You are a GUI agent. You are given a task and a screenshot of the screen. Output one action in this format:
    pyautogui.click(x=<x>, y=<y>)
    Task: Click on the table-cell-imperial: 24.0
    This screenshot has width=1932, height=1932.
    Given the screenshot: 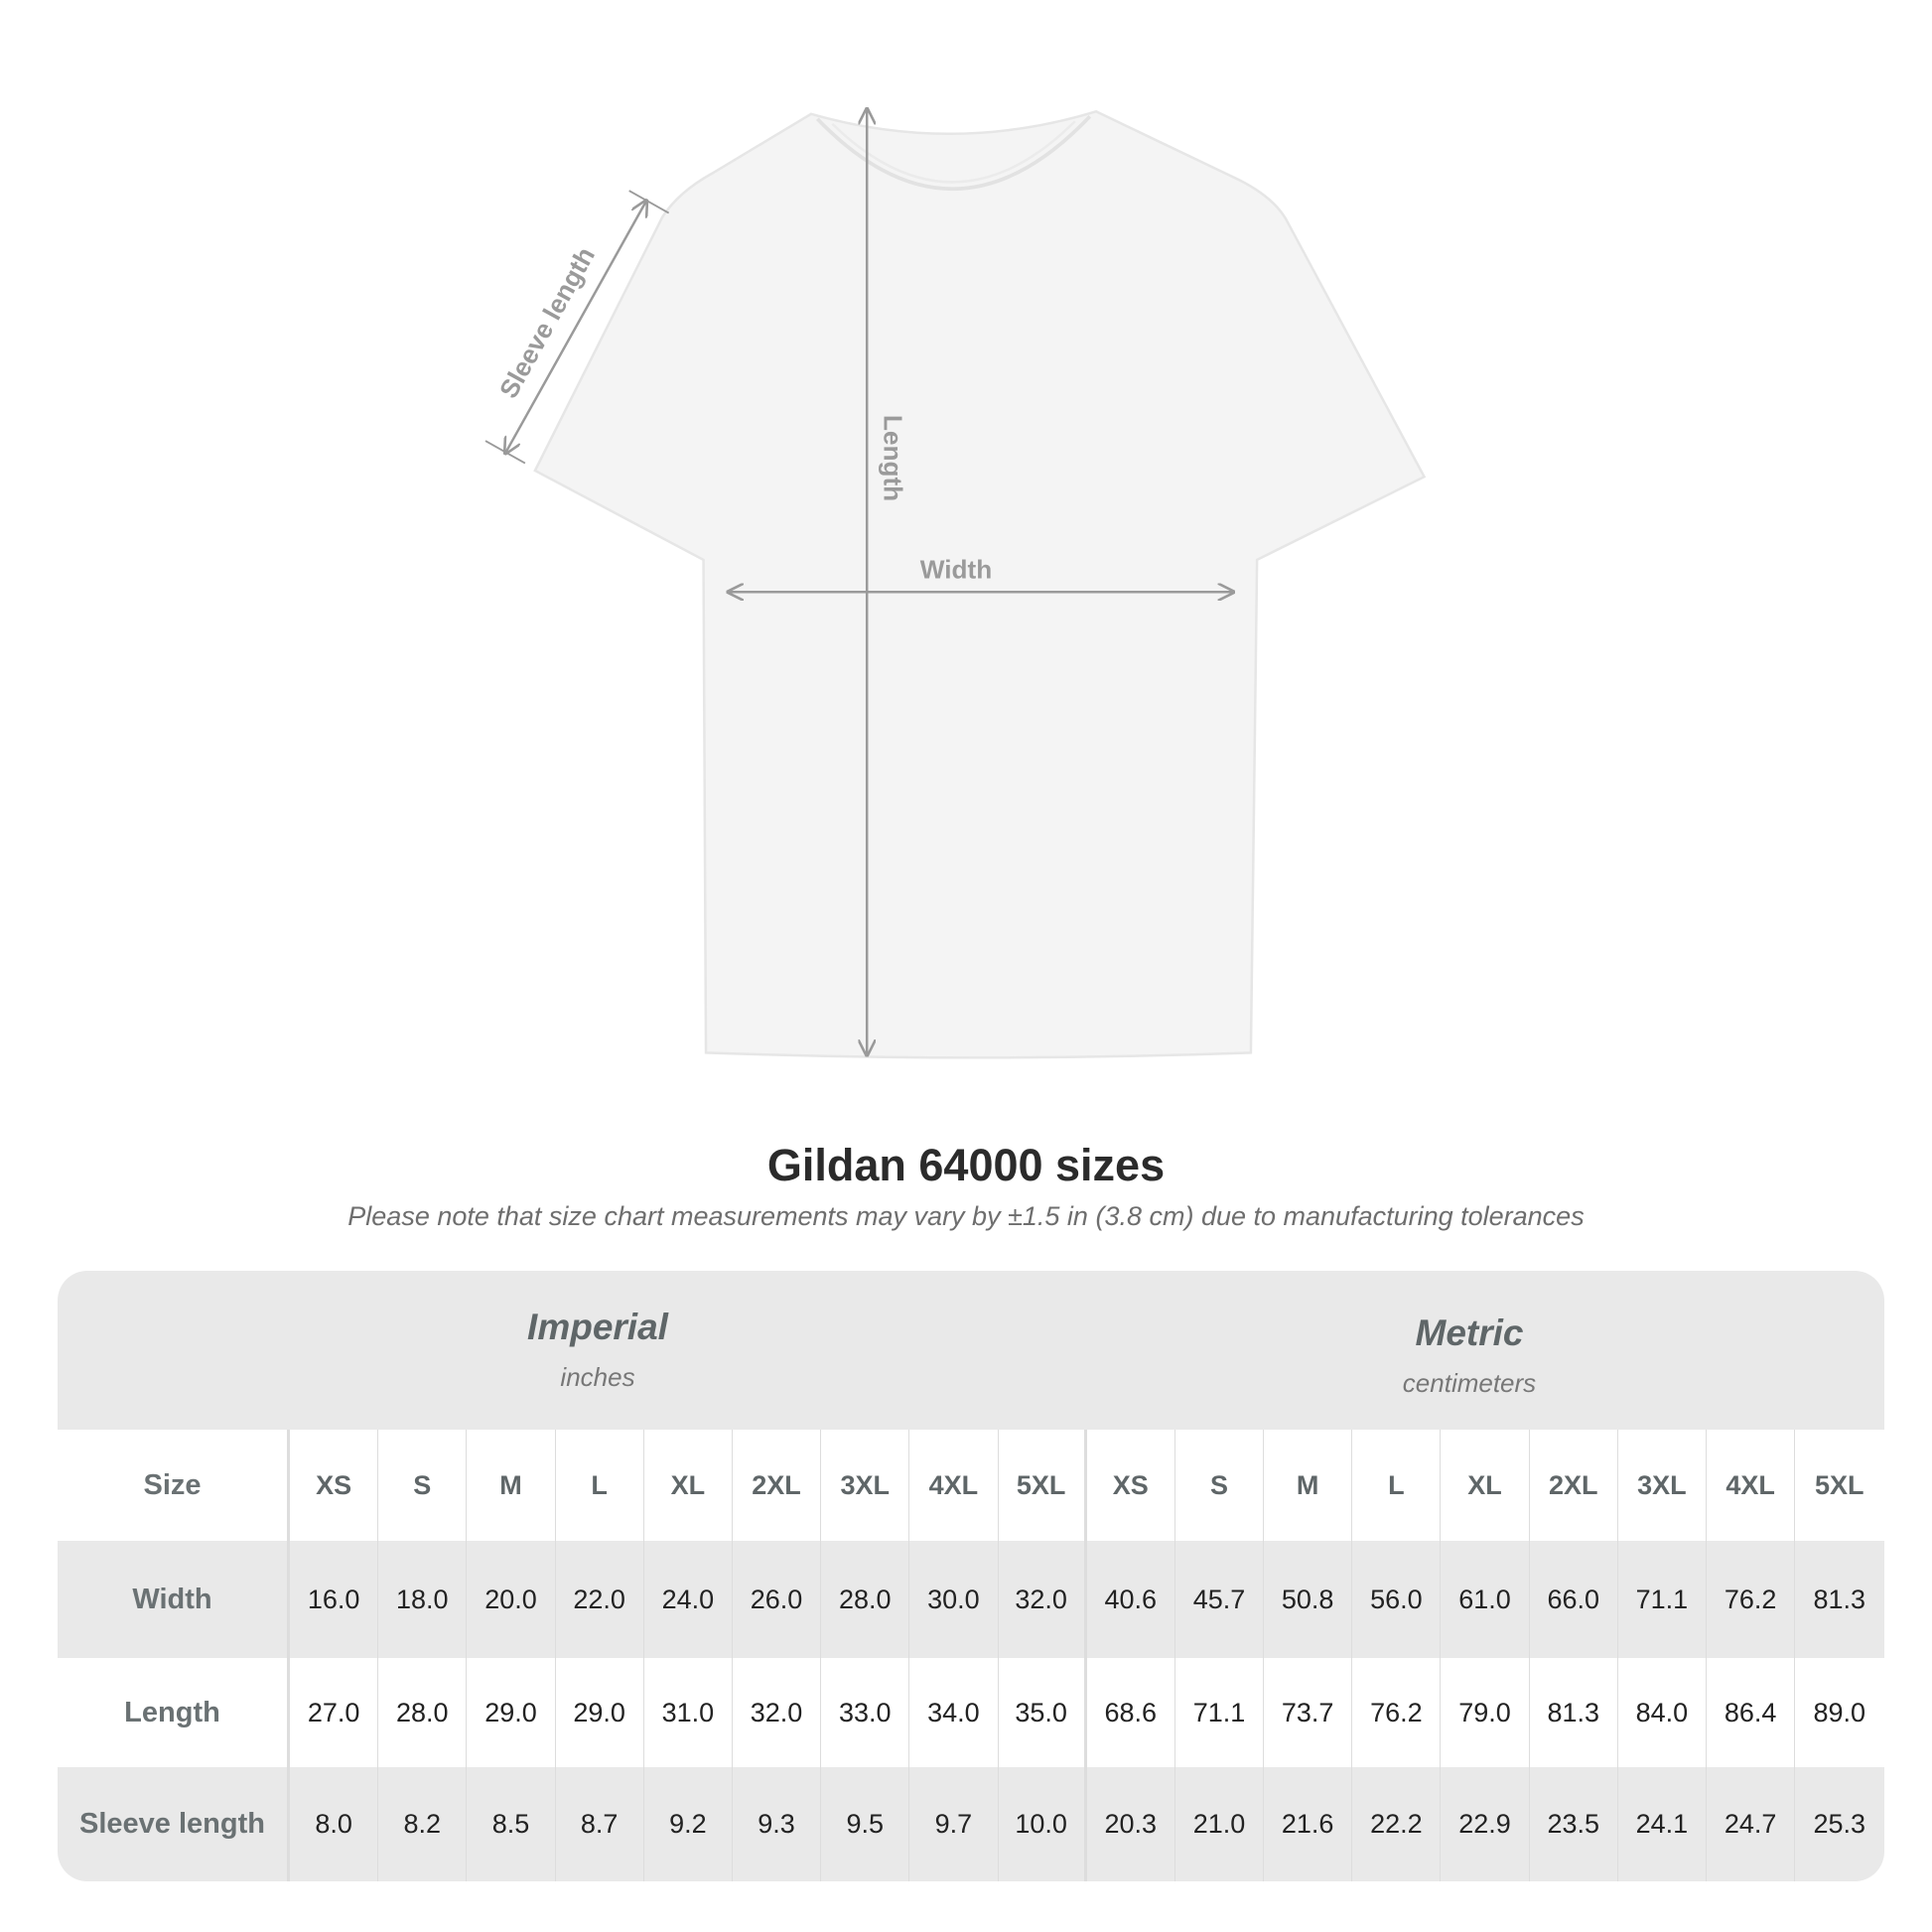 What is the action you would take?
    pyautogui.click(x=688, y=1600)
    